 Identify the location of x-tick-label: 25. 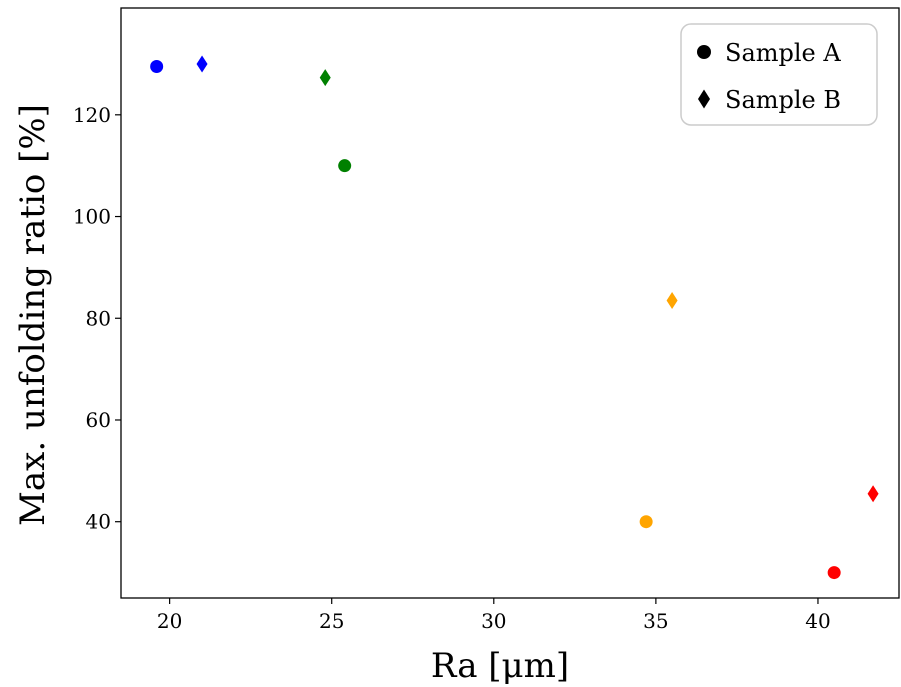
(331, 621).